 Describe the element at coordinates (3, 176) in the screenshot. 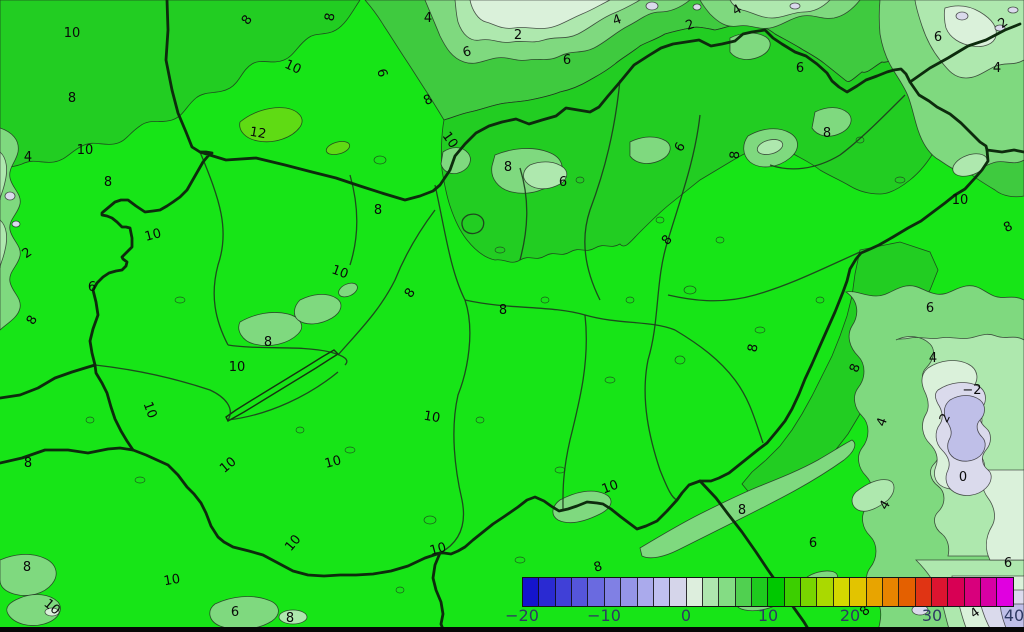

I see `band-2-4-leftedge1` at that location.